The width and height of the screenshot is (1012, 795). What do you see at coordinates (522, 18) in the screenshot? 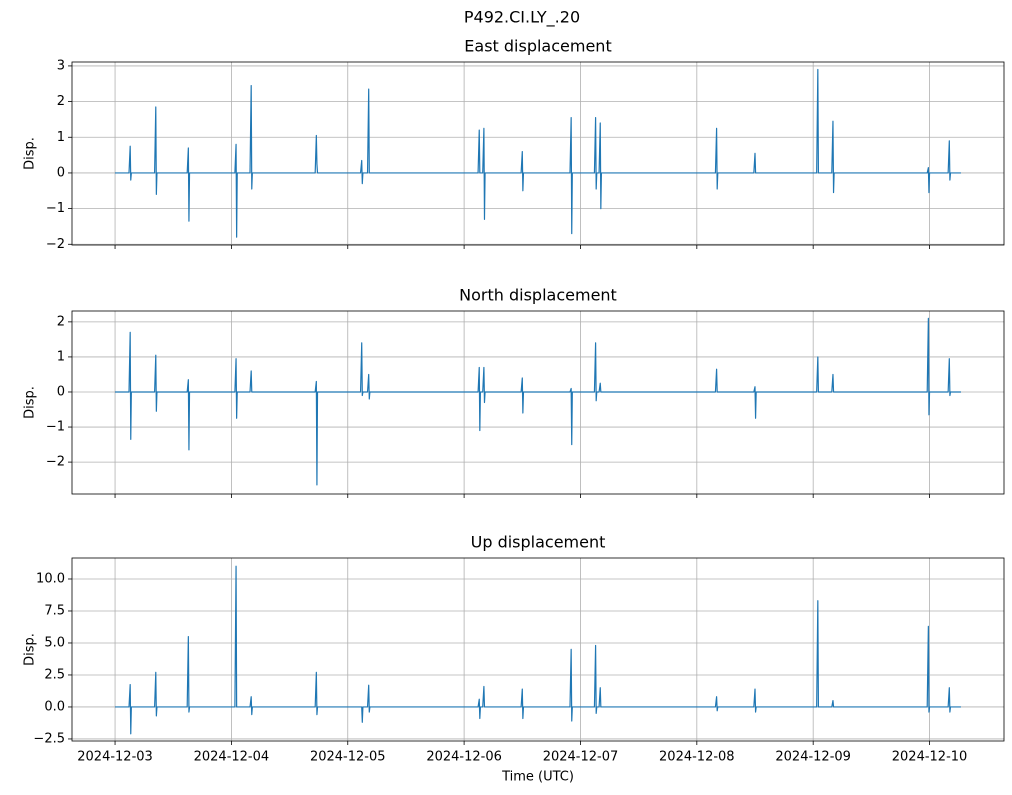
I see `figure-title: P492.CI.LY_.20` at bounding box center [522, 18].